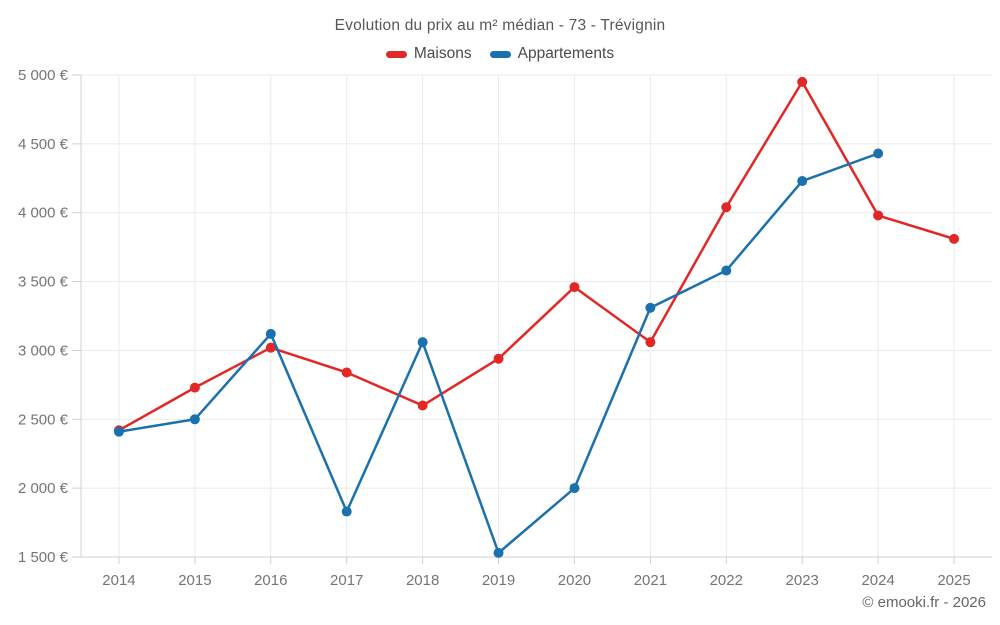 The image size is (1000, 625). I want to click on maisons-point-2018, so click(422, 405).